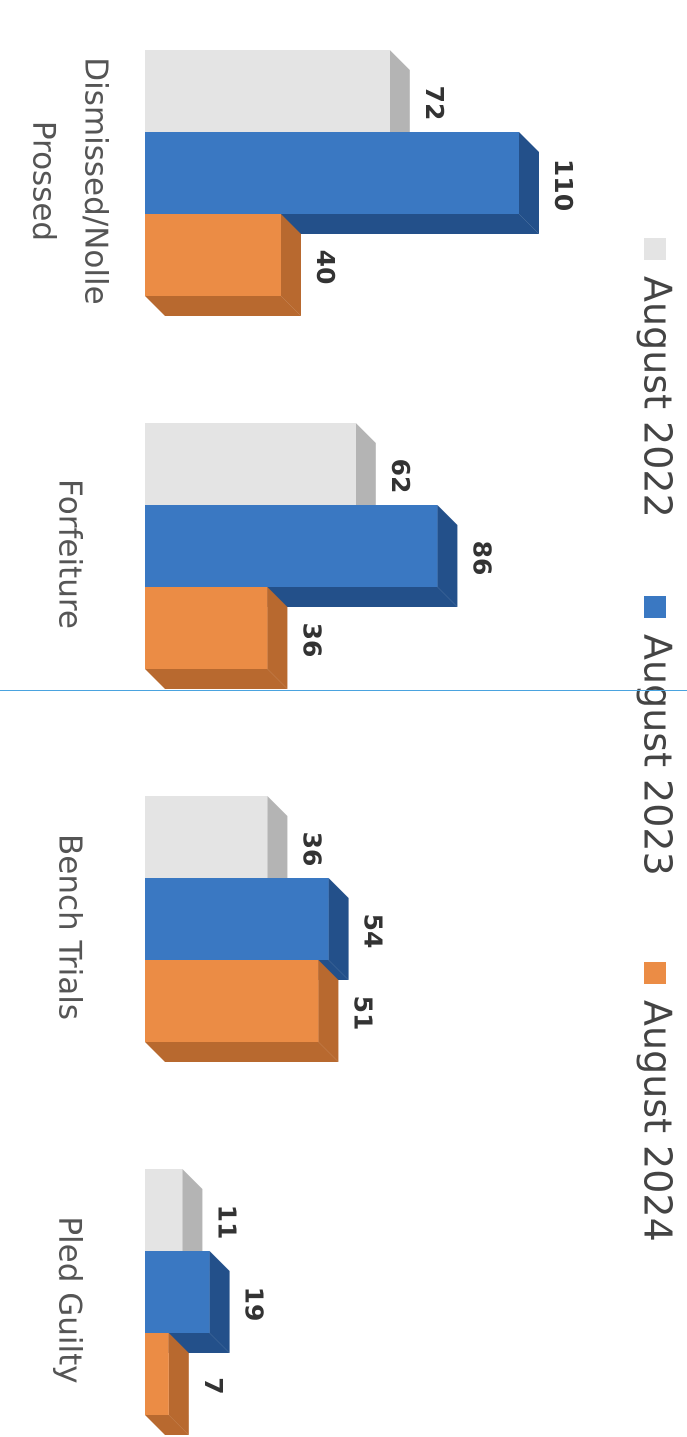  What do you see at coordinates (70, 180) in the screenshot?
I see `category-label-dismissed-nolle-prossed: Dismissed/NolleProssed` at bounding box center [70, 180].